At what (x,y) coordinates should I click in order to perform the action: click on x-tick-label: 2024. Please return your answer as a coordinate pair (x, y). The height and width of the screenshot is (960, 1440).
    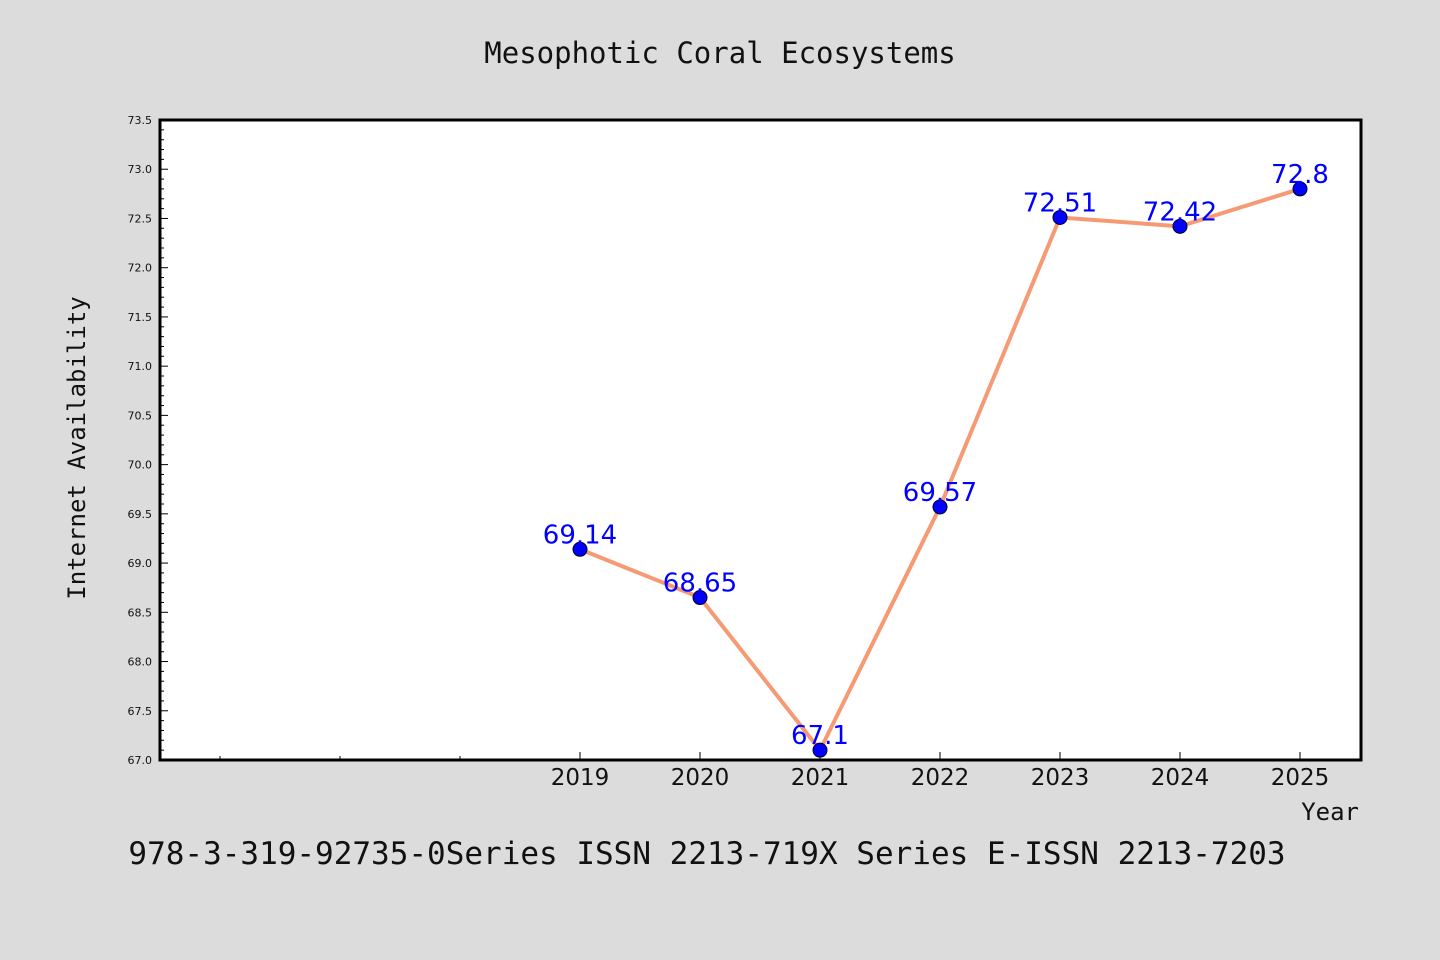
    Looking at the image, I should click on (1180, 778).